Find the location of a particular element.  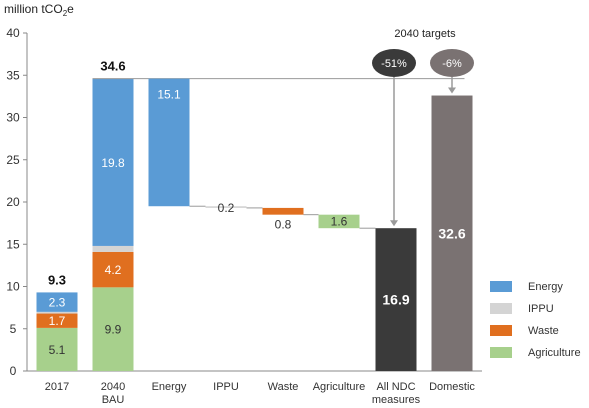

y-tick-label: 40 is located at coordinates (13, 33).